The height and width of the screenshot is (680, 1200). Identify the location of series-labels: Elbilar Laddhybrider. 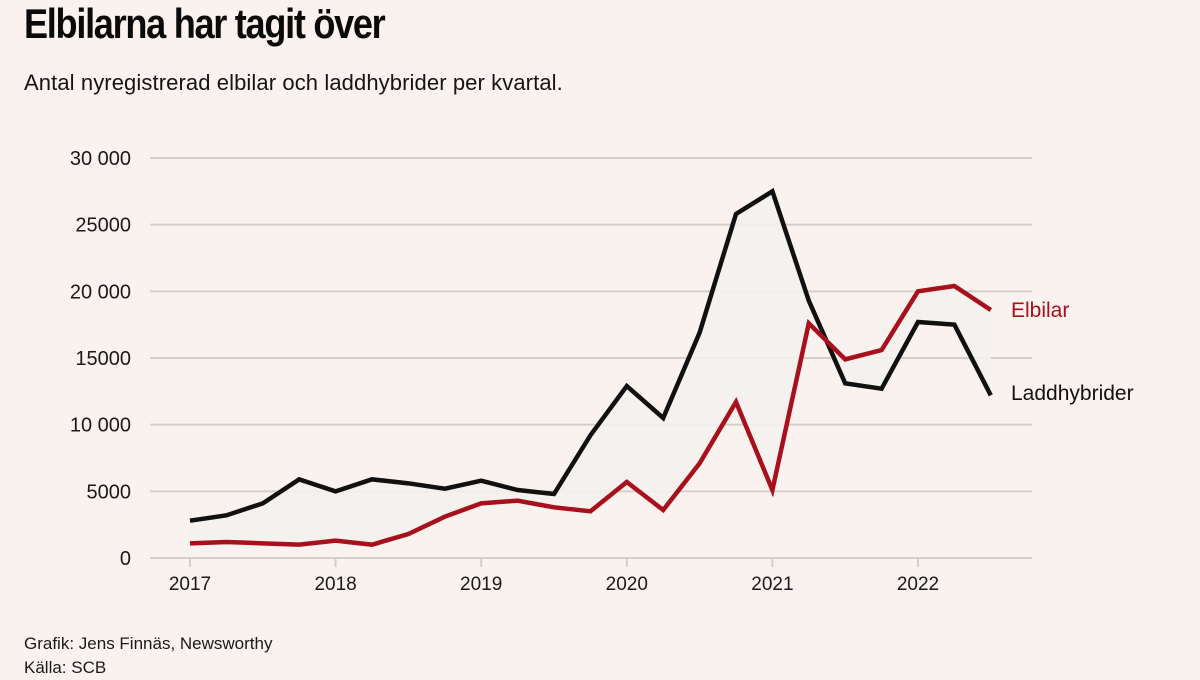
(1072, 352).